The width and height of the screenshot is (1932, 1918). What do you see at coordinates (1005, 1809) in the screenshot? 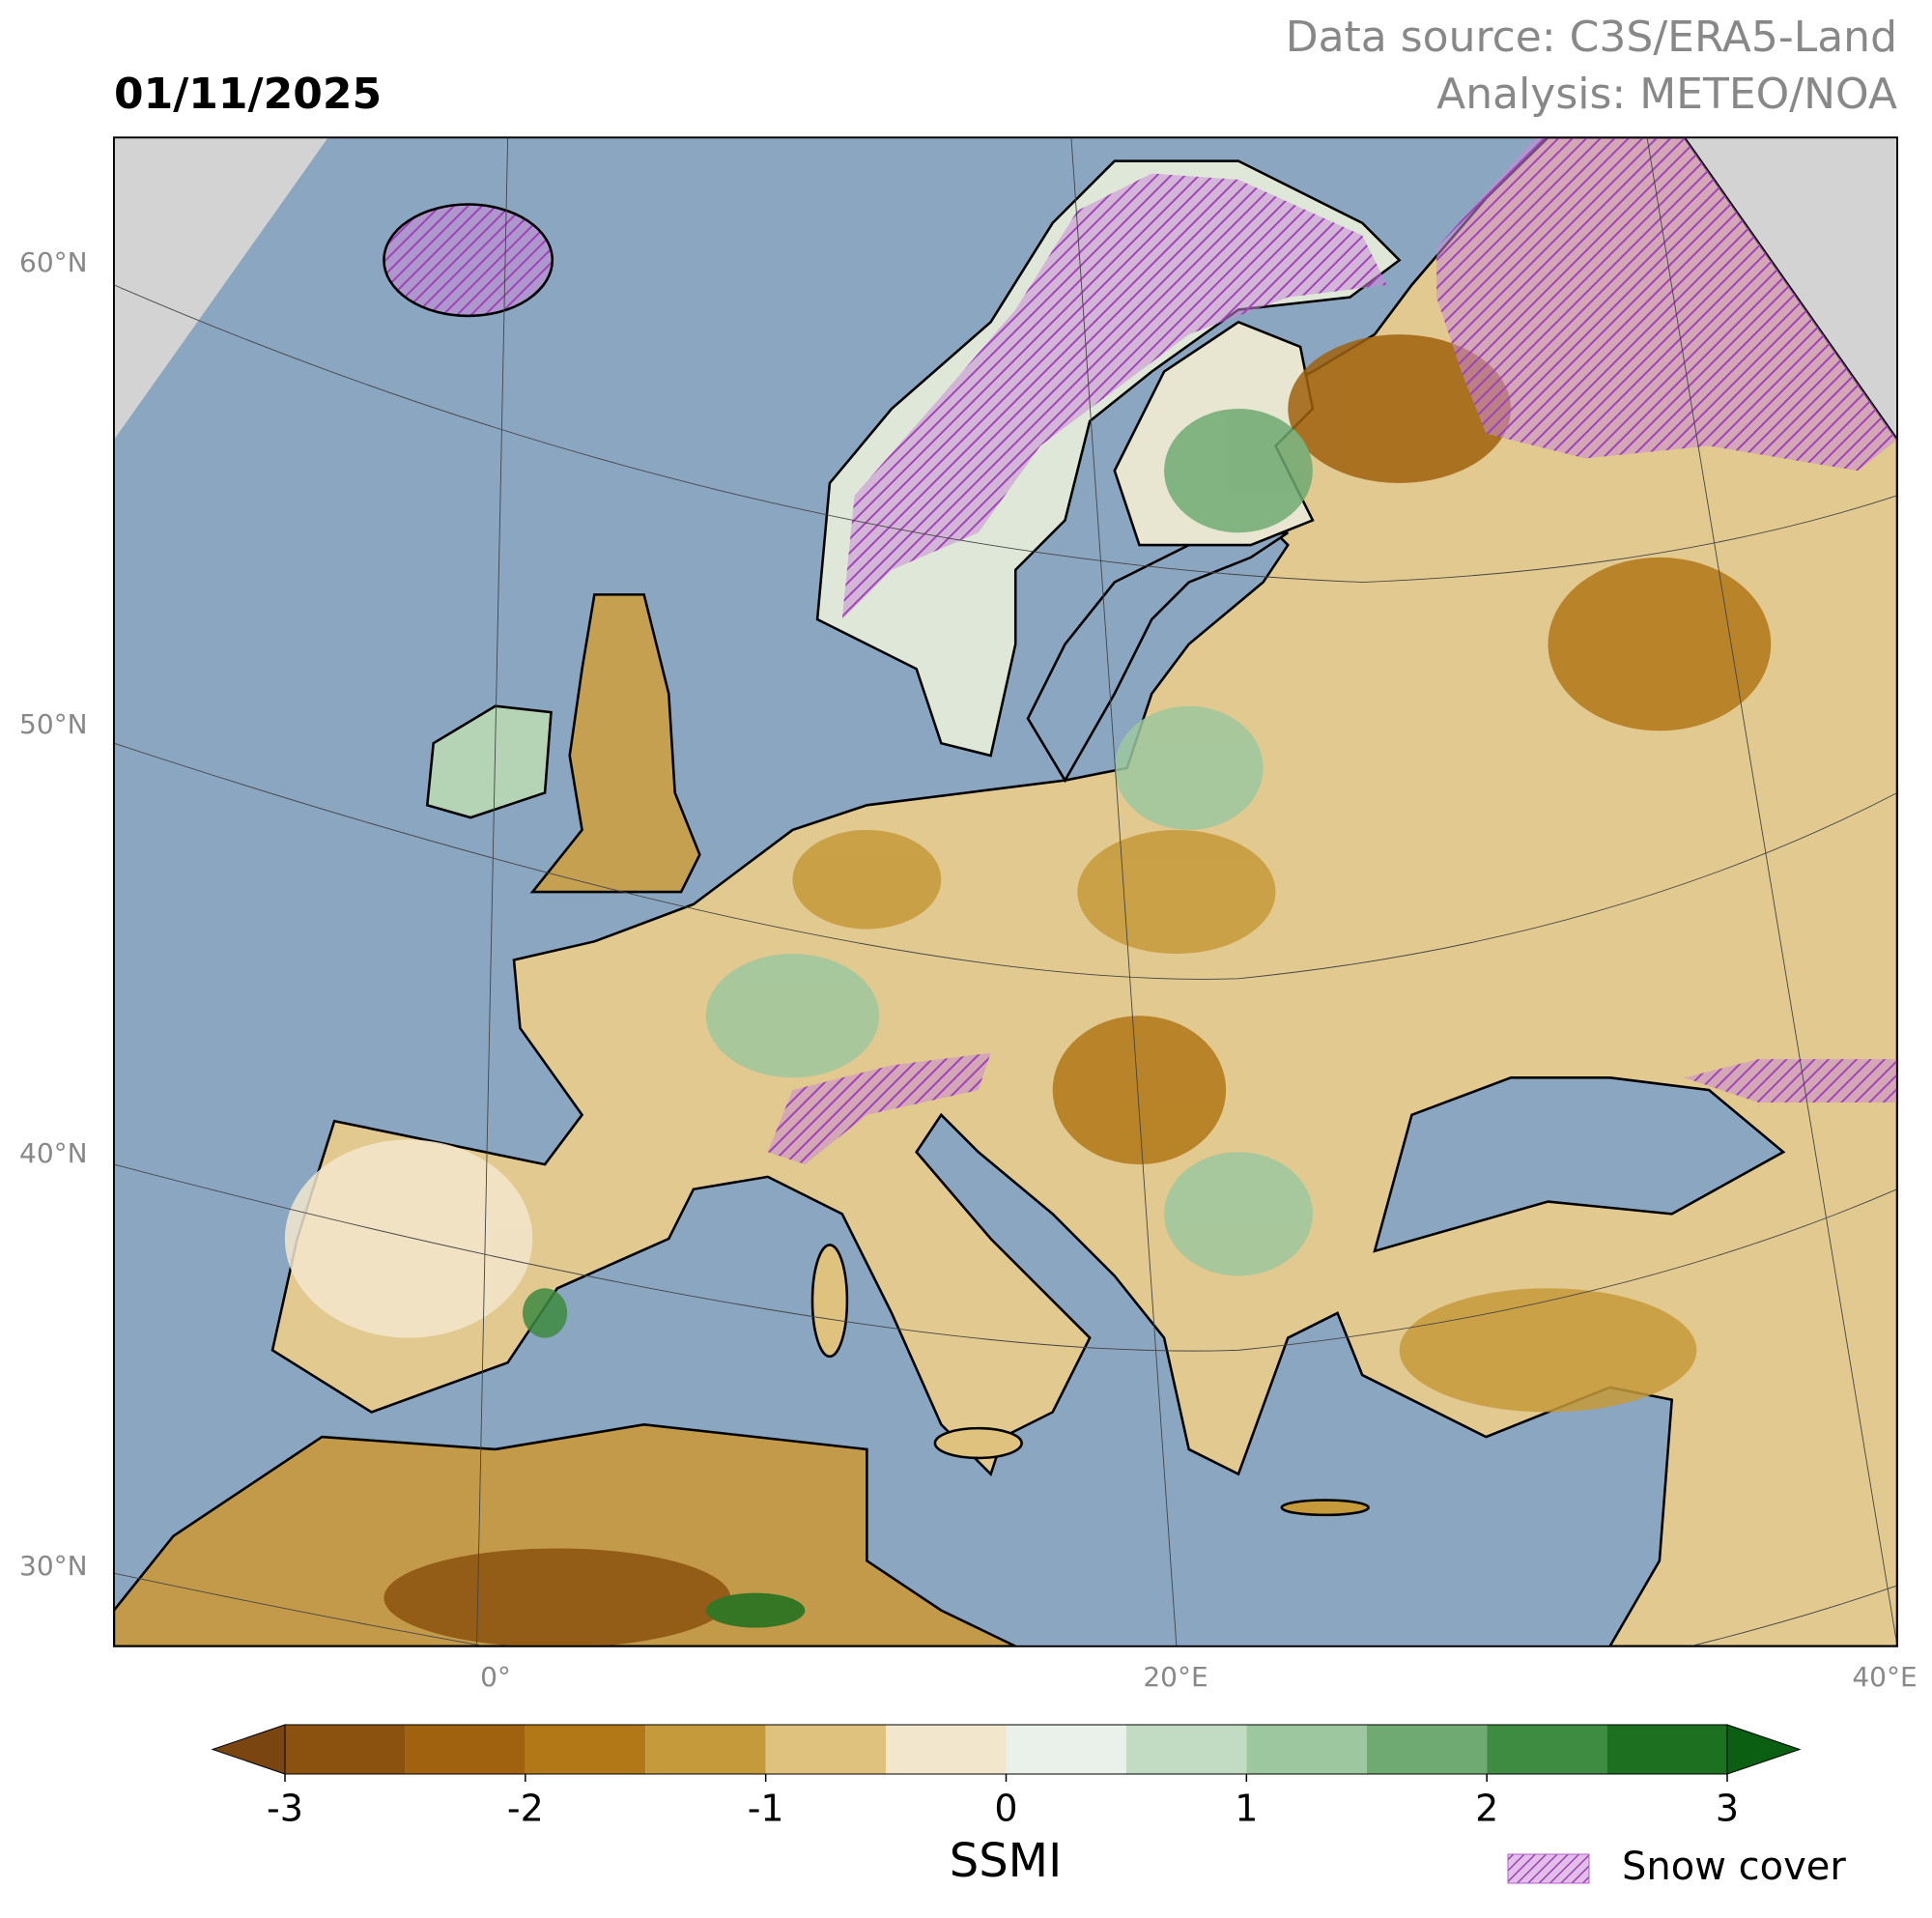
I see `colorbar-tick-label: 0` at bounding box center [1005, 1809].